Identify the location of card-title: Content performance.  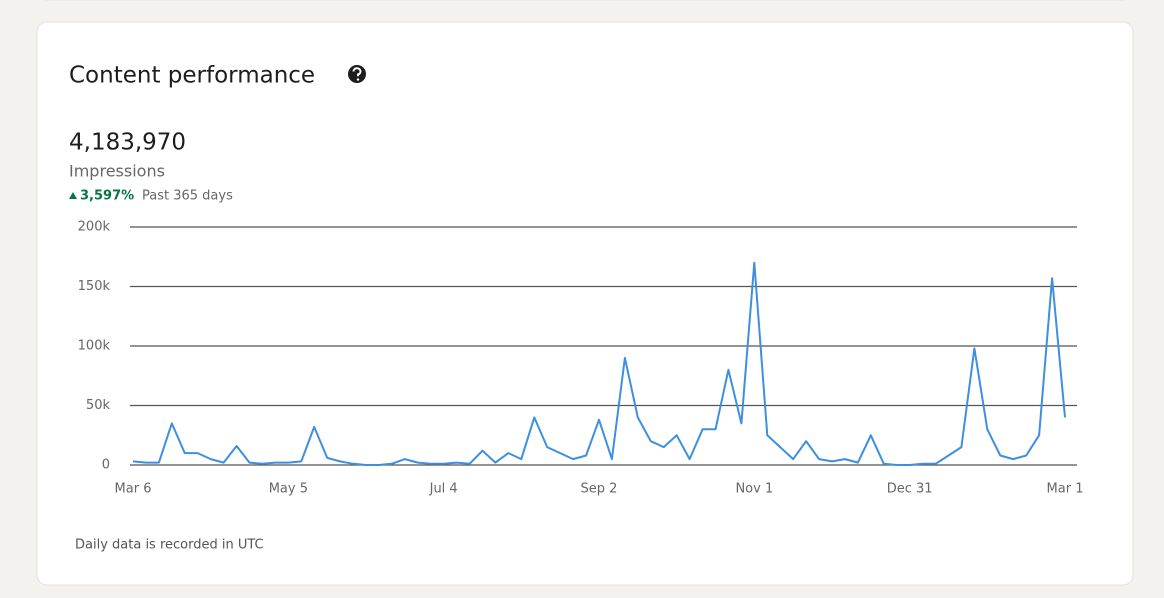
(192, 76).